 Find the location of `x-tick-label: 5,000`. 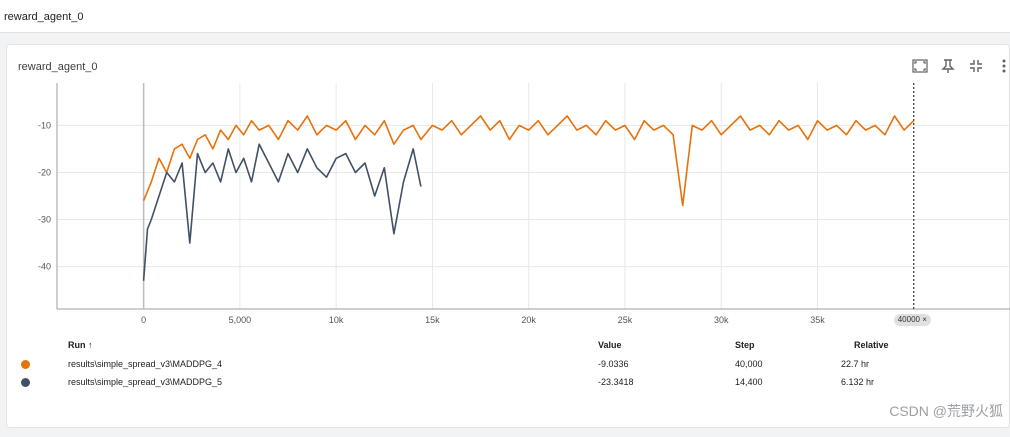

x-tick-label: 5,000 is located at coordinates (240, 320).